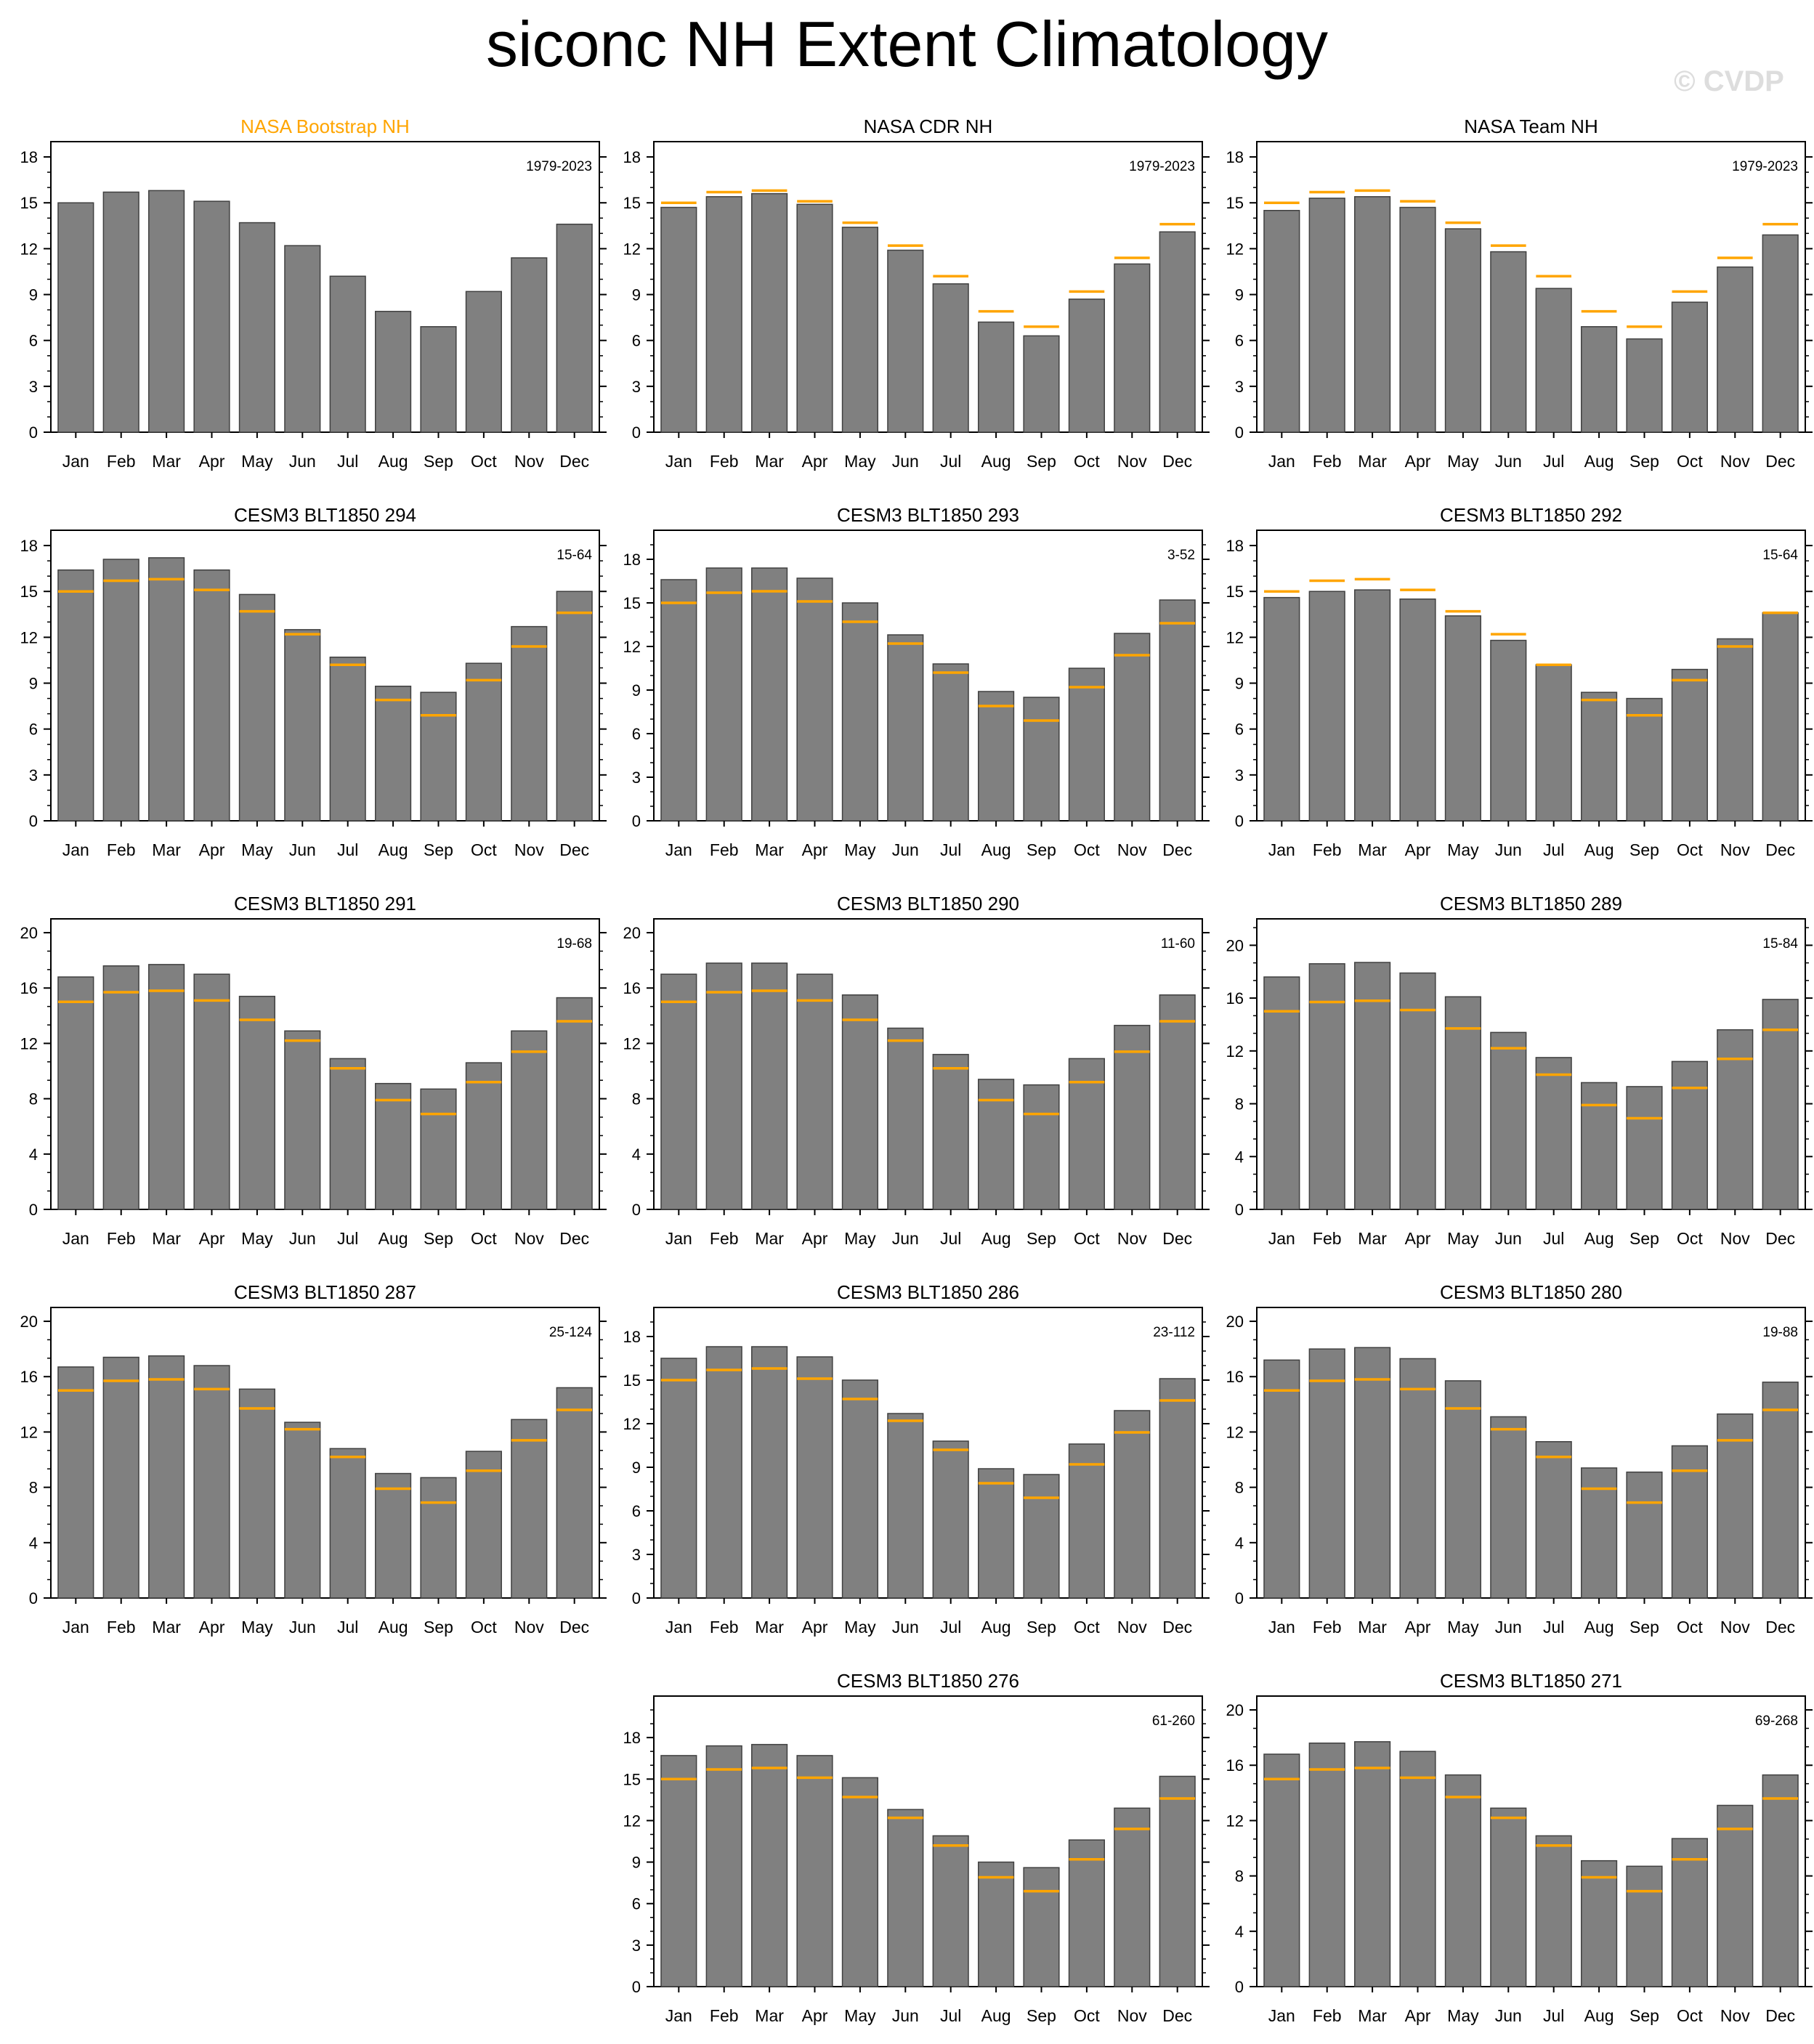  I want to click on bar-mar, so click(769, 312).